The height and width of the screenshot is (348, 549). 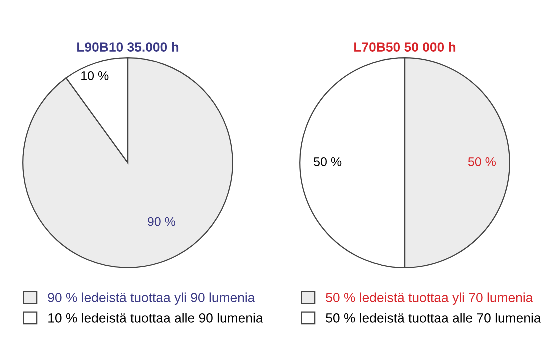 I want to click on chart-title: L70B50 50 000 h, so click(x=405, y=47).